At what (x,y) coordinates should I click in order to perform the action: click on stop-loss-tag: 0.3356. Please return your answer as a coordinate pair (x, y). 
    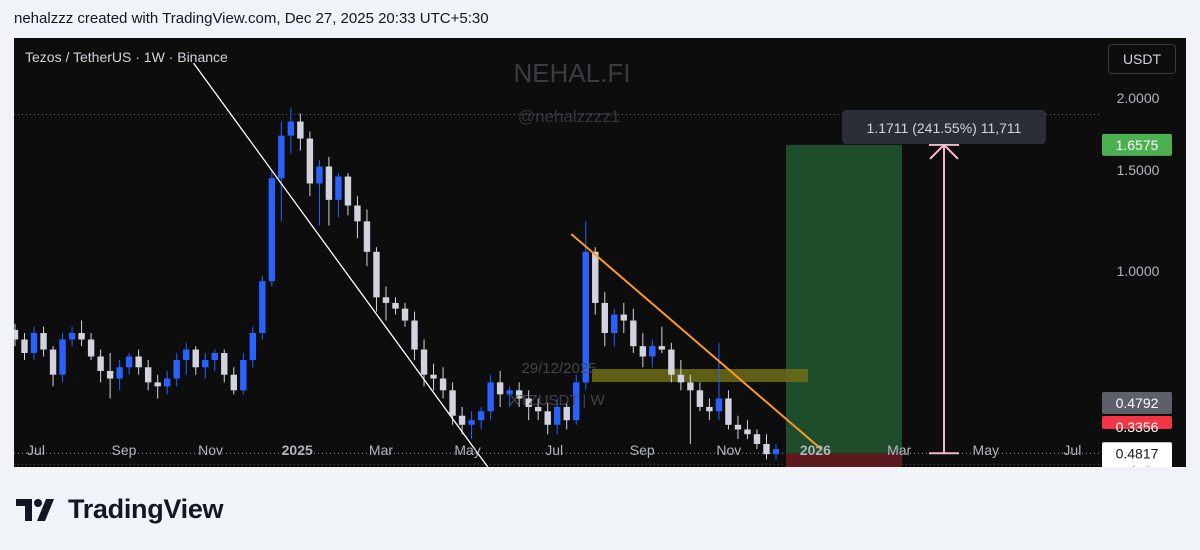
    Looking at the image, I should click on (1137, 425).